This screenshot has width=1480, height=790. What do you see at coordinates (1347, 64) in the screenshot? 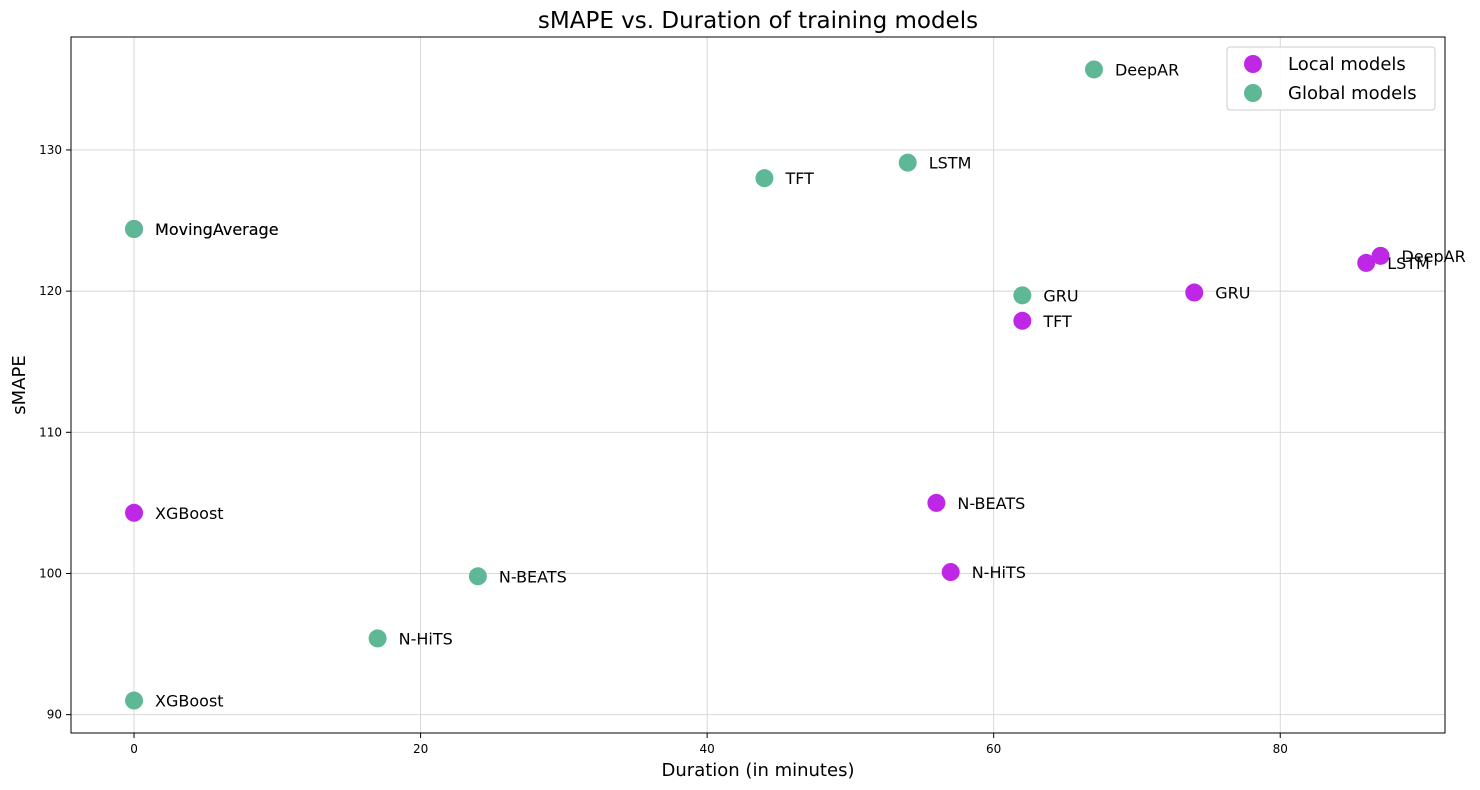
I see `legend-label: Local models` at bounding box center [1347, 64].